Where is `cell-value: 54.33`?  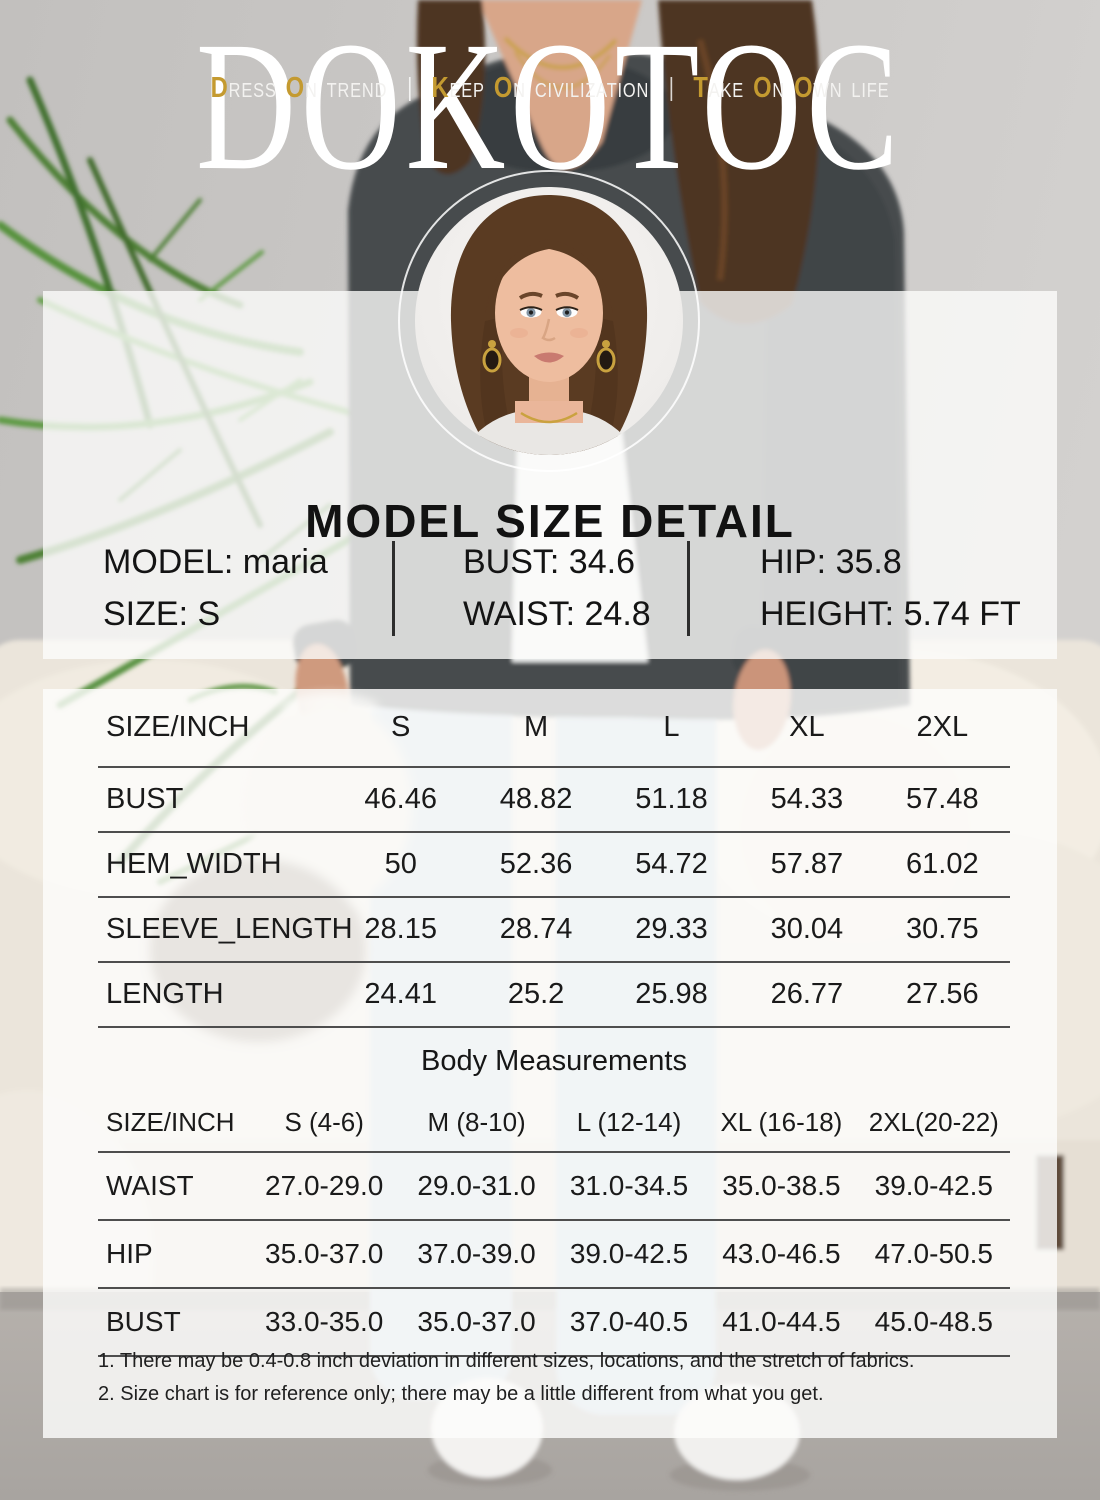
cell-value: 54.33 is located at coordinates (807, 799).